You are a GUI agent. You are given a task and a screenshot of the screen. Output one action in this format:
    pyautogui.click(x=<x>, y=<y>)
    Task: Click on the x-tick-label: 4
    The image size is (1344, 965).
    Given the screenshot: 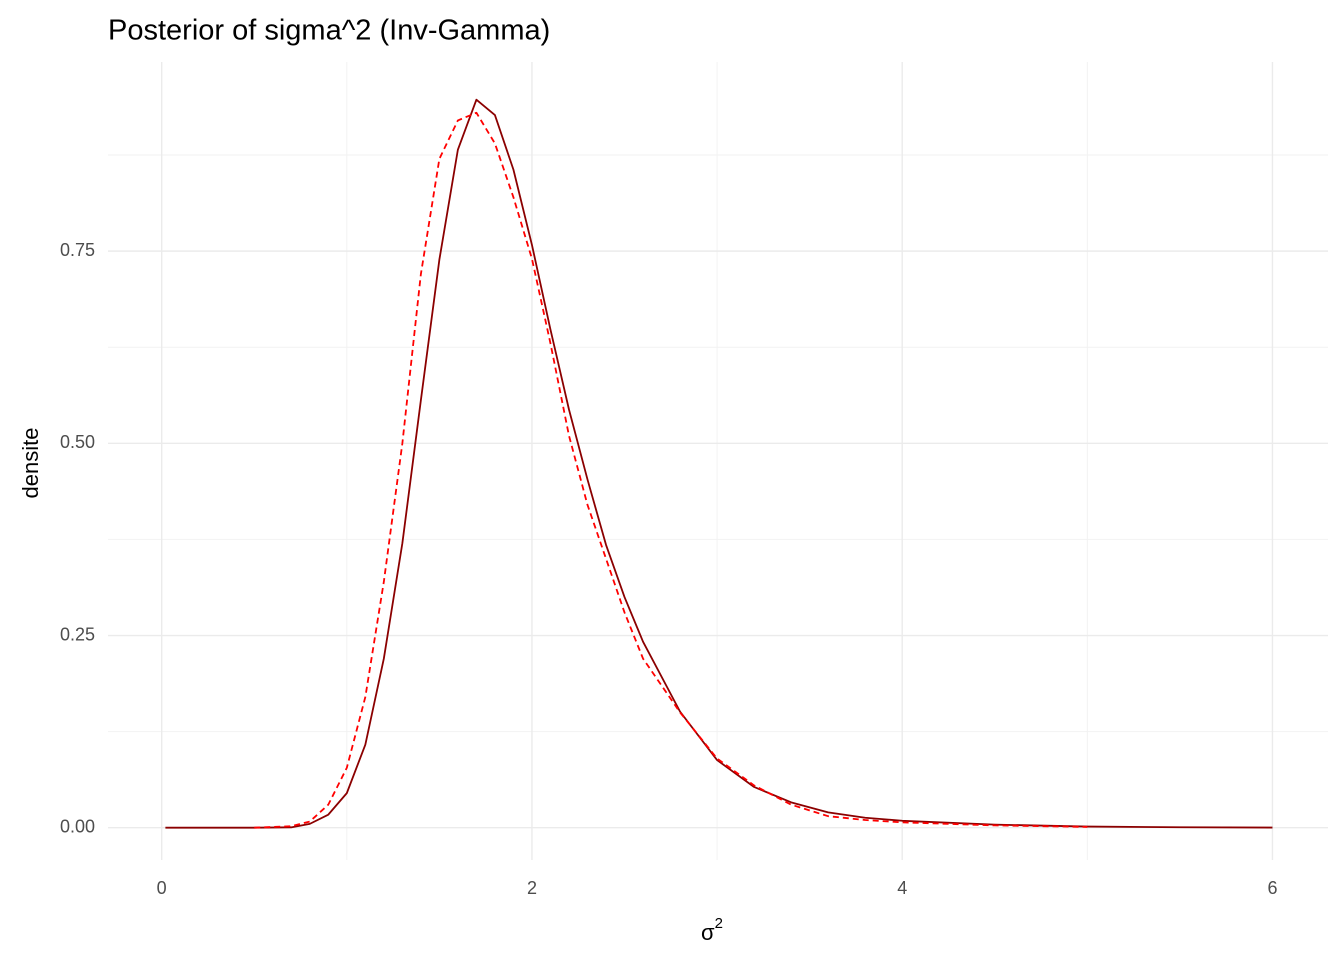 What is the action you would take?
    pyautogui.click(x=902, y=888)
    